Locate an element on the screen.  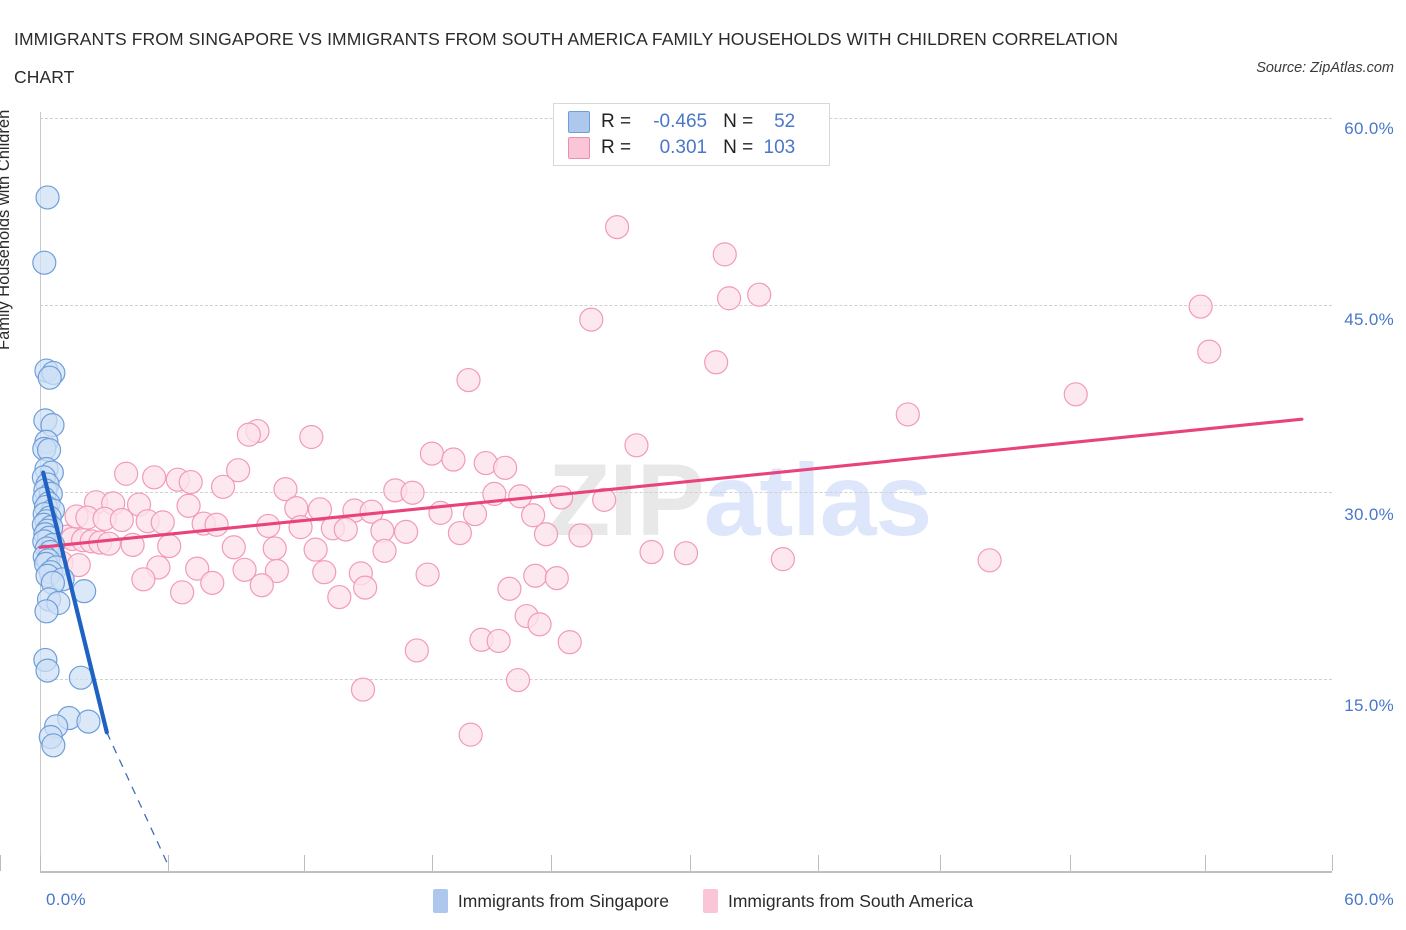
r-label-pink: R = is located at coordinates (616, 147).